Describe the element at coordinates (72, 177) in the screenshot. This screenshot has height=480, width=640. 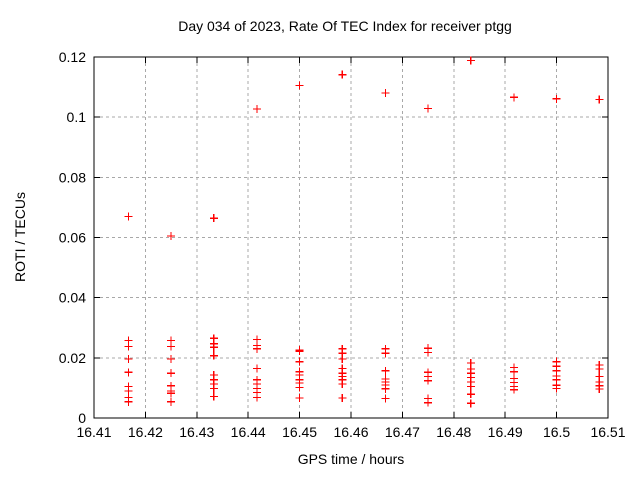
I see `y-tick-label: 0.08` at that location.